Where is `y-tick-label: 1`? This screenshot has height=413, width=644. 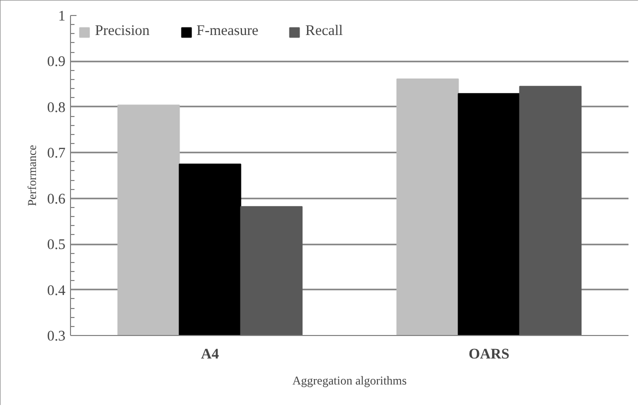
y-tick-label: 1 is located at coordinates (62, 16).